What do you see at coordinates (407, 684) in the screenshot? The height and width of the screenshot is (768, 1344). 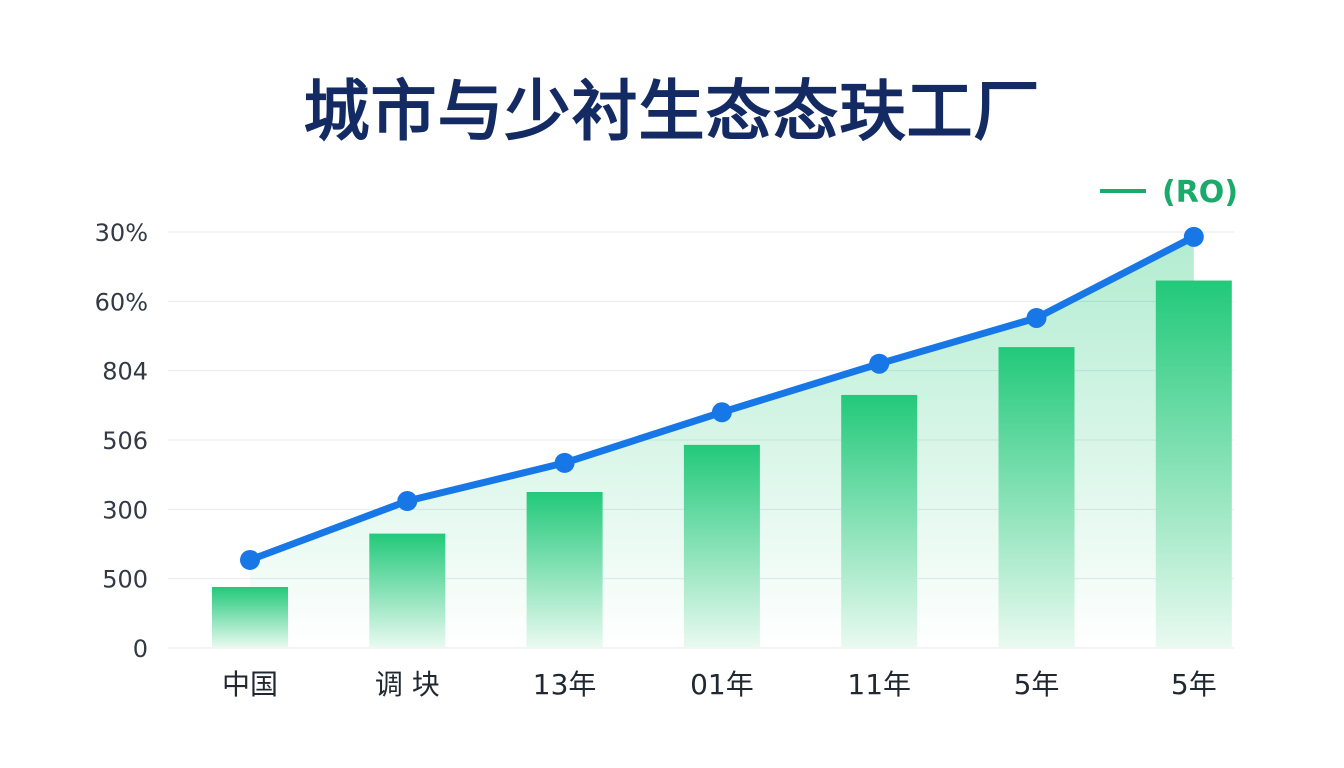 I see `x-tick-label: 调 块` at bounding box center [407, 684].